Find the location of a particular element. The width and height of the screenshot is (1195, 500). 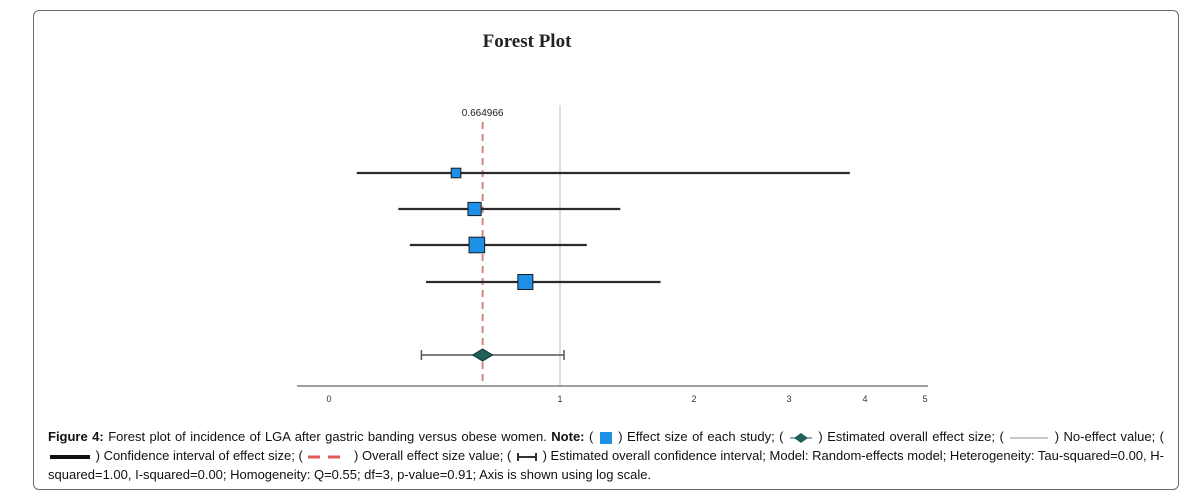

x-tick-label: 3 is located at coordinates (788, 399).